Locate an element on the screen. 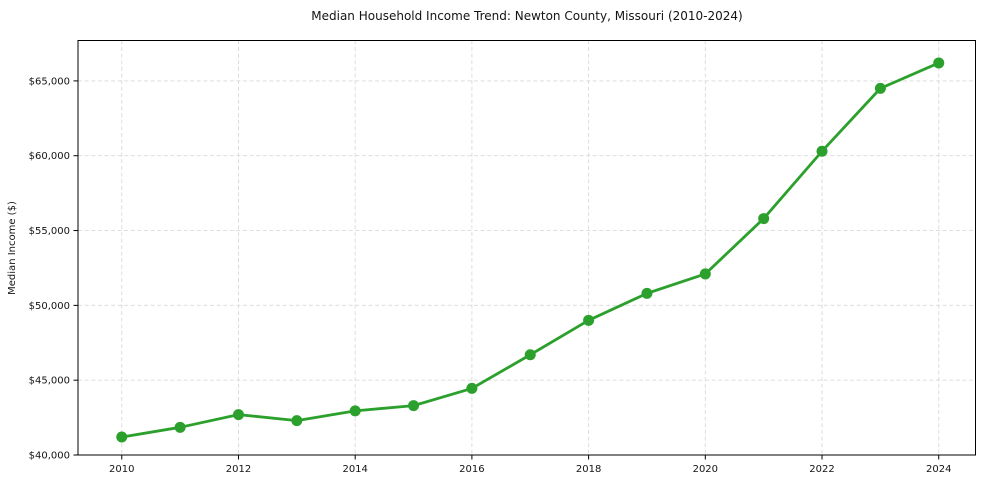 The height and width of the screenshot is (490, 989). x-tick-label: 2010 is located at coordinates (121, 469).